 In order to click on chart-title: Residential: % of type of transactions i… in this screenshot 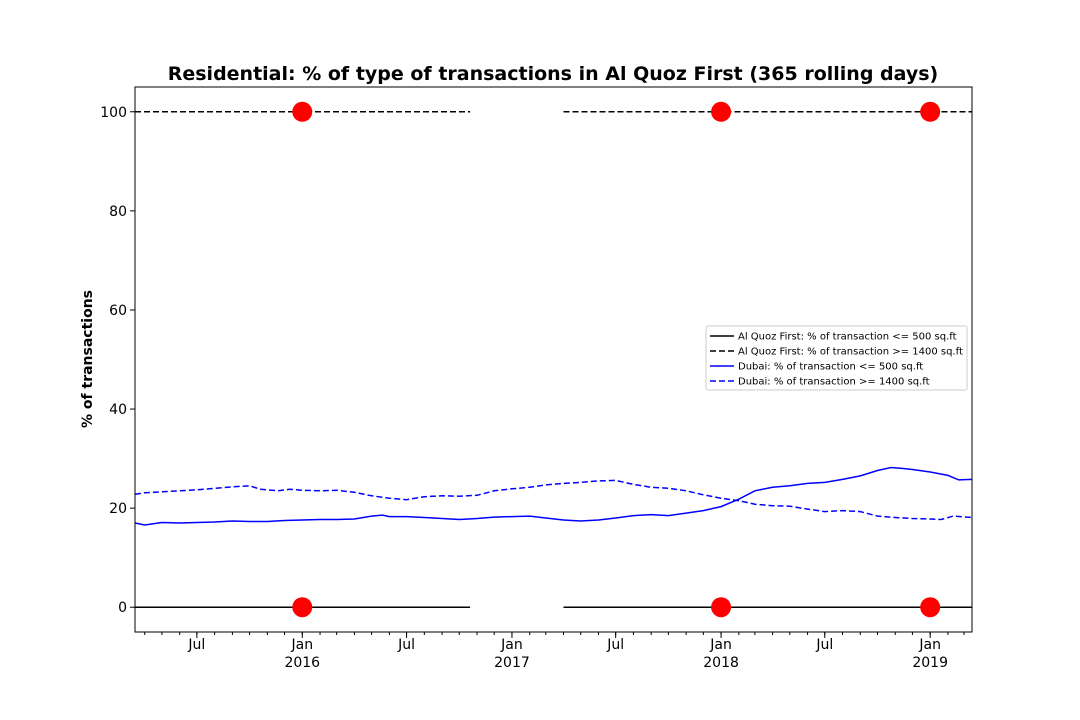, I will do `click(553, 74)`.